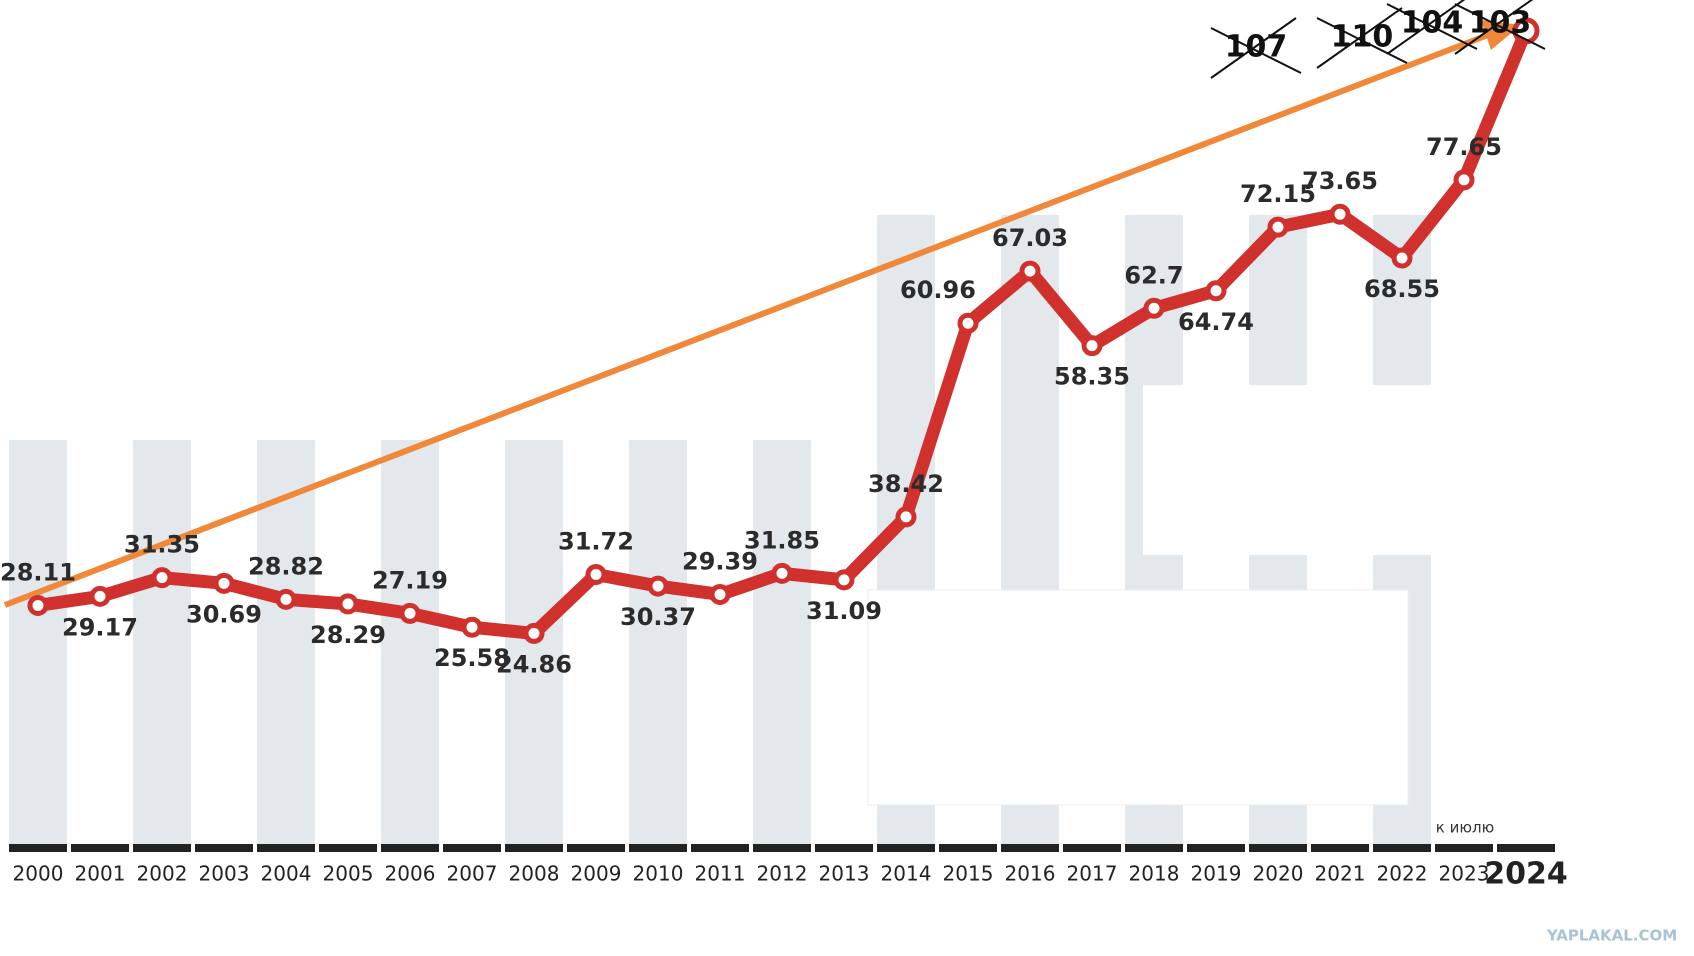 This screenshot has width=1694, height=956. I want to click on x-tick-label: 2003, so click(224, 874).